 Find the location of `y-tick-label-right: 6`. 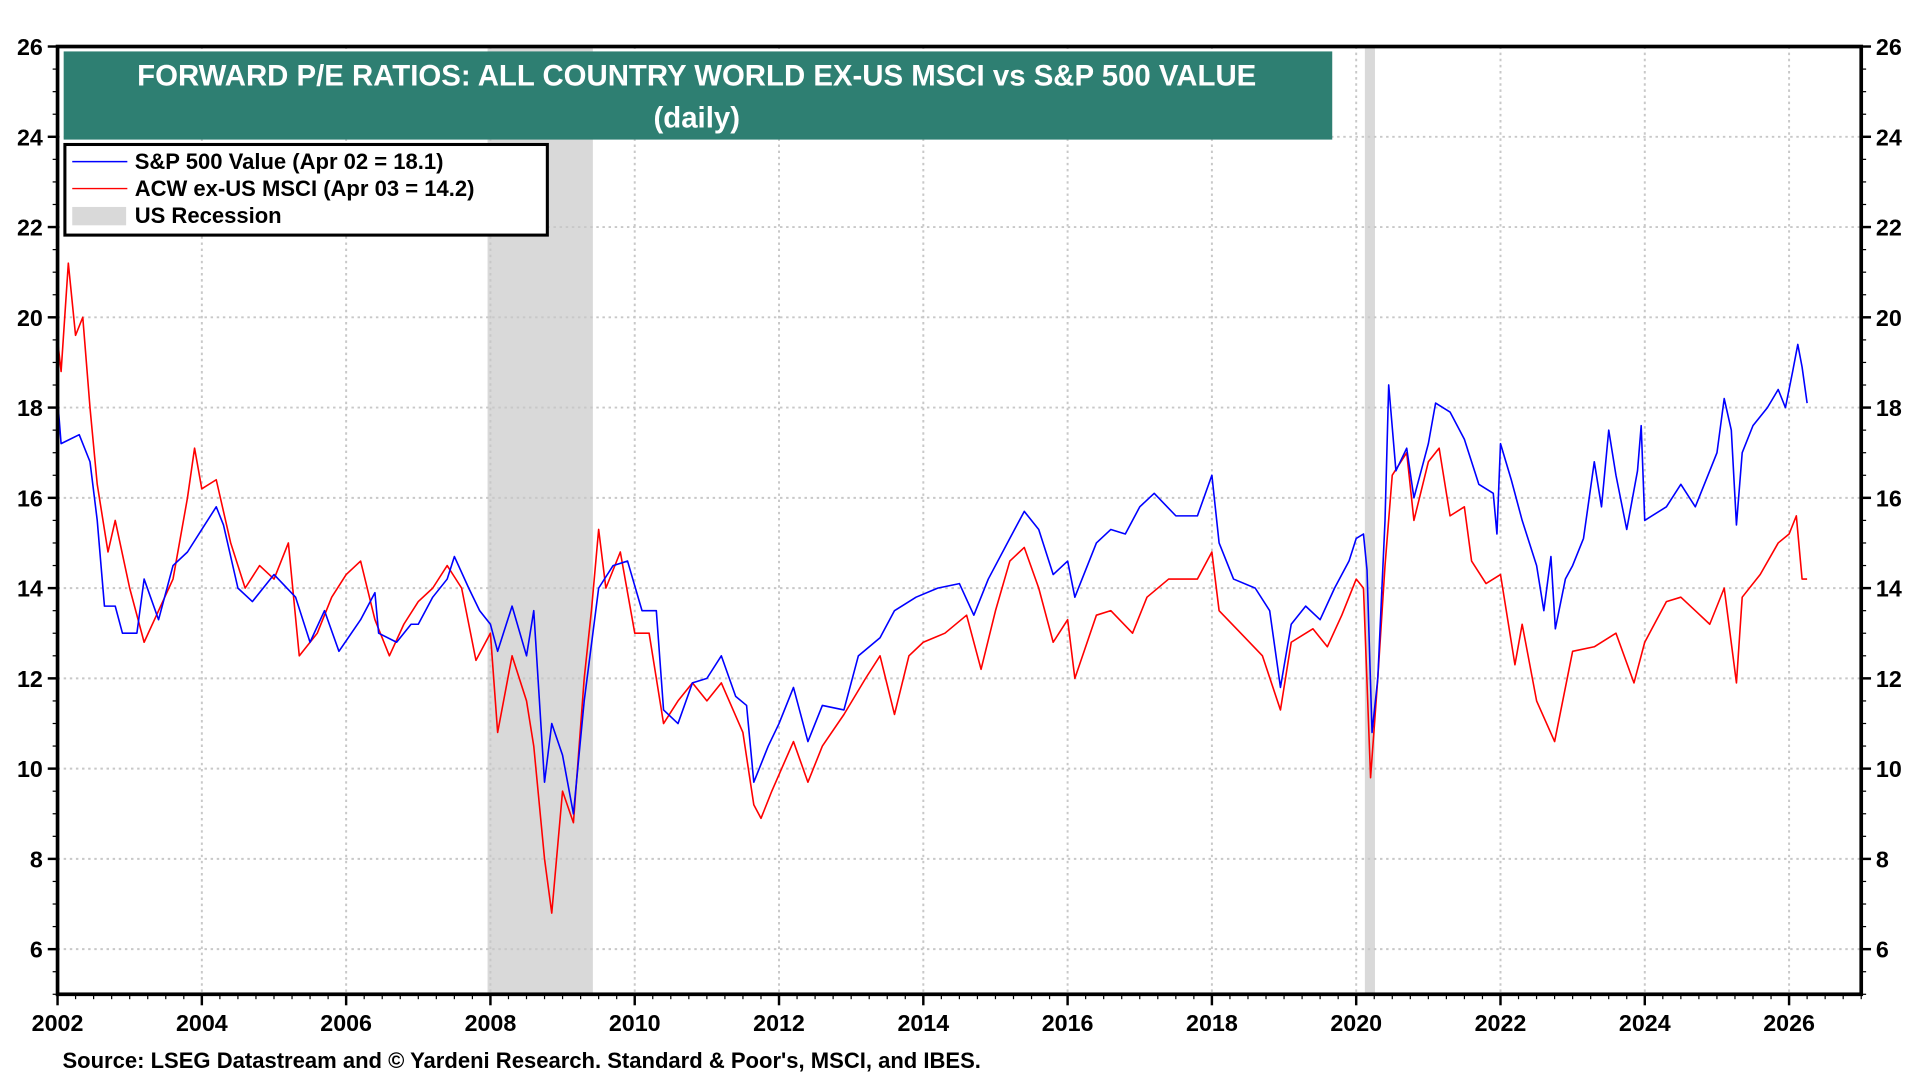

y-tick-label-right: 6 is located at coordinates (1882, 950).